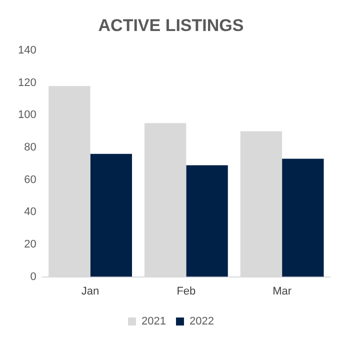  What do you see at coordinates (33, 276) in the screenshot?
I see `y-tick-label: 0` at bounding box center [33, 276].